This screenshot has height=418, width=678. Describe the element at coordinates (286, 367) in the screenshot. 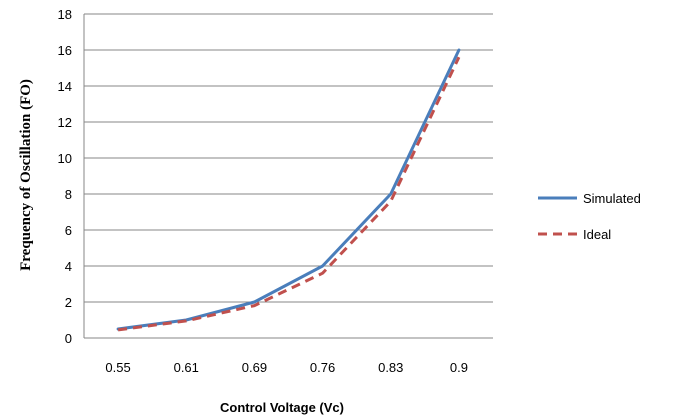

I see `x-axis-ticks: 0.55 0.61 0.69 0.76 0.83 0.9` at that location.